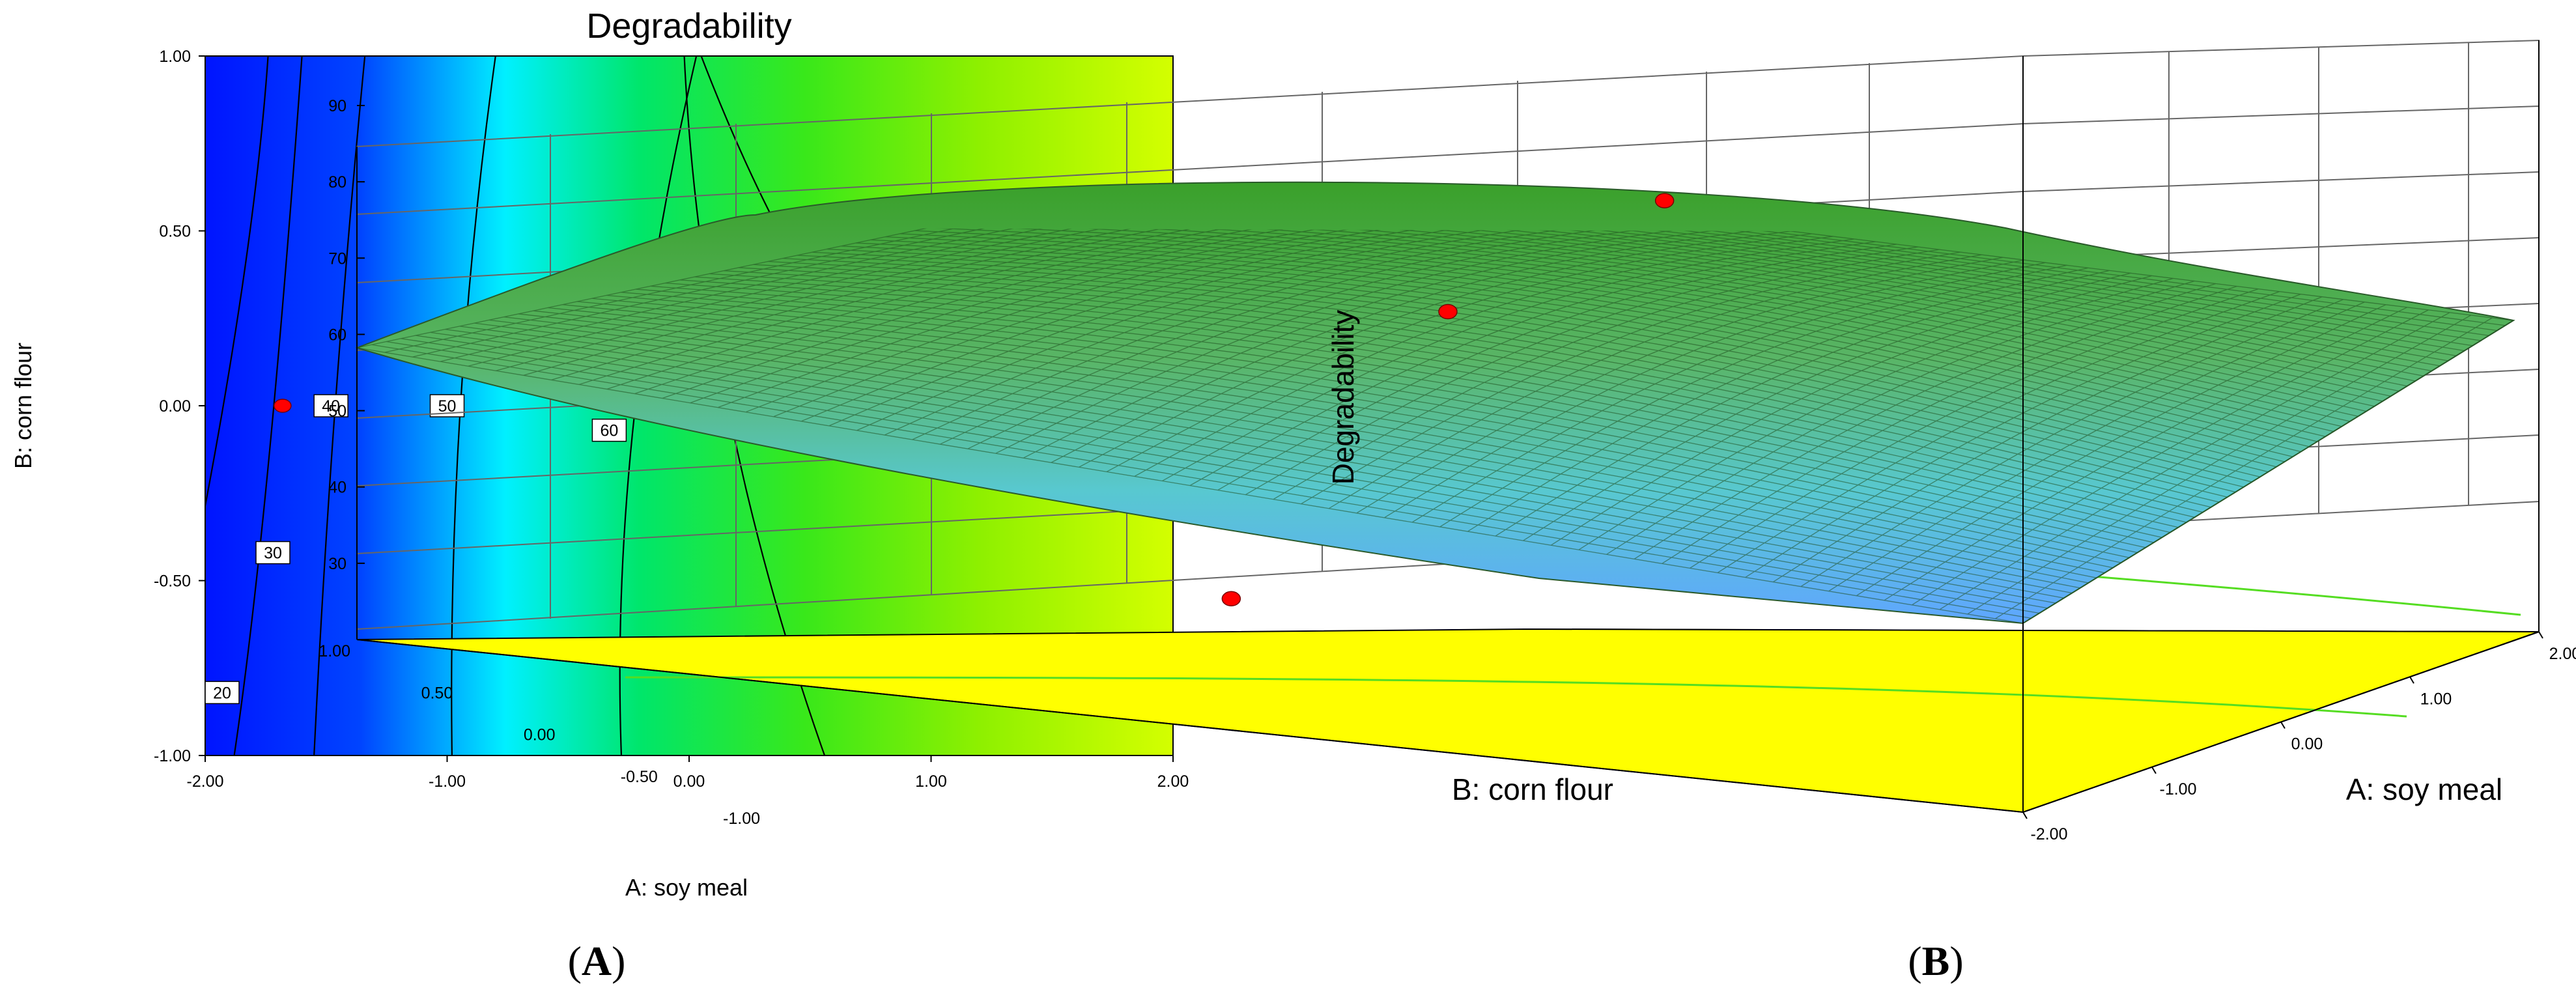 The image size is (2576, 988). I want to click on soy-meal-tick-label: 0.00, so click(2307, 744).